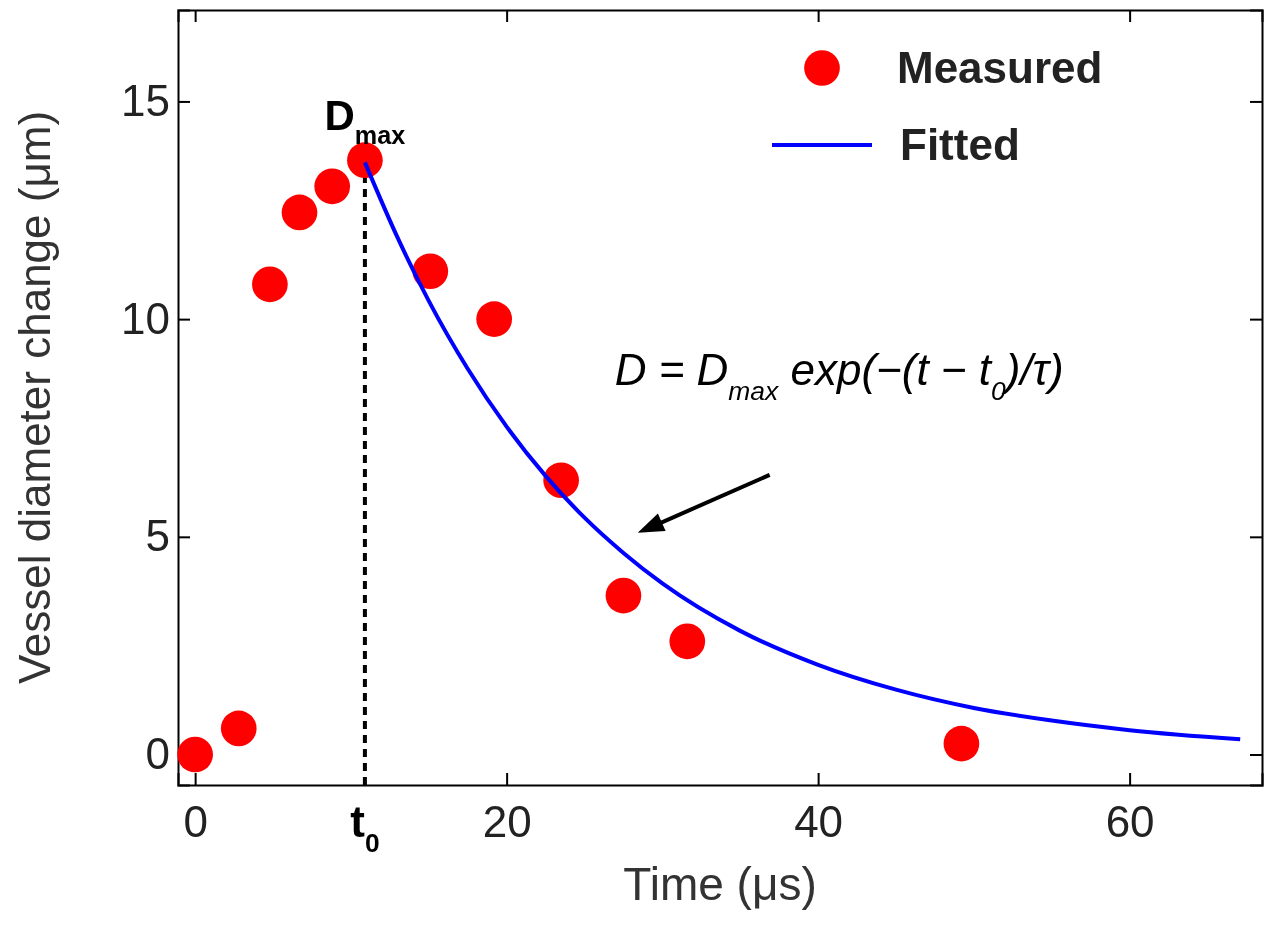  I want to click on annotation: D = D$_{max}$ exp(−(t − t$_{0}$)/τ), so click(839, 375).